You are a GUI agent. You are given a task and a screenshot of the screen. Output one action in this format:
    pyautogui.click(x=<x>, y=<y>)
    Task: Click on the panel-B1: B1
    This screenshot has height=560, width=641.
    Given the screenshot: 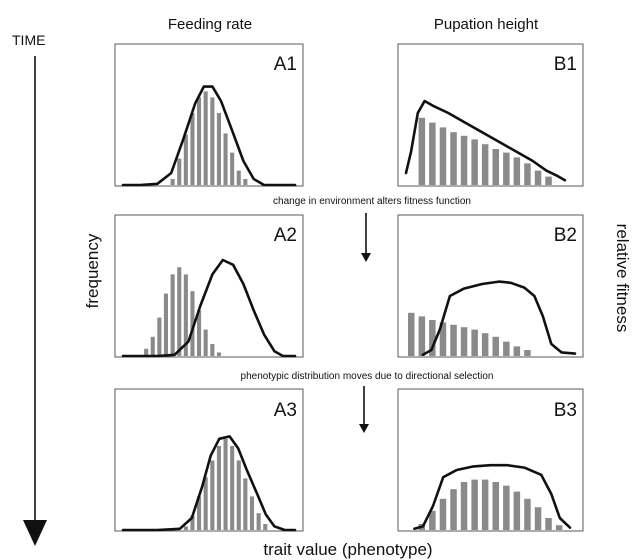 What is the action you would take?
    pyautogui.click(x=490, y=115)
    